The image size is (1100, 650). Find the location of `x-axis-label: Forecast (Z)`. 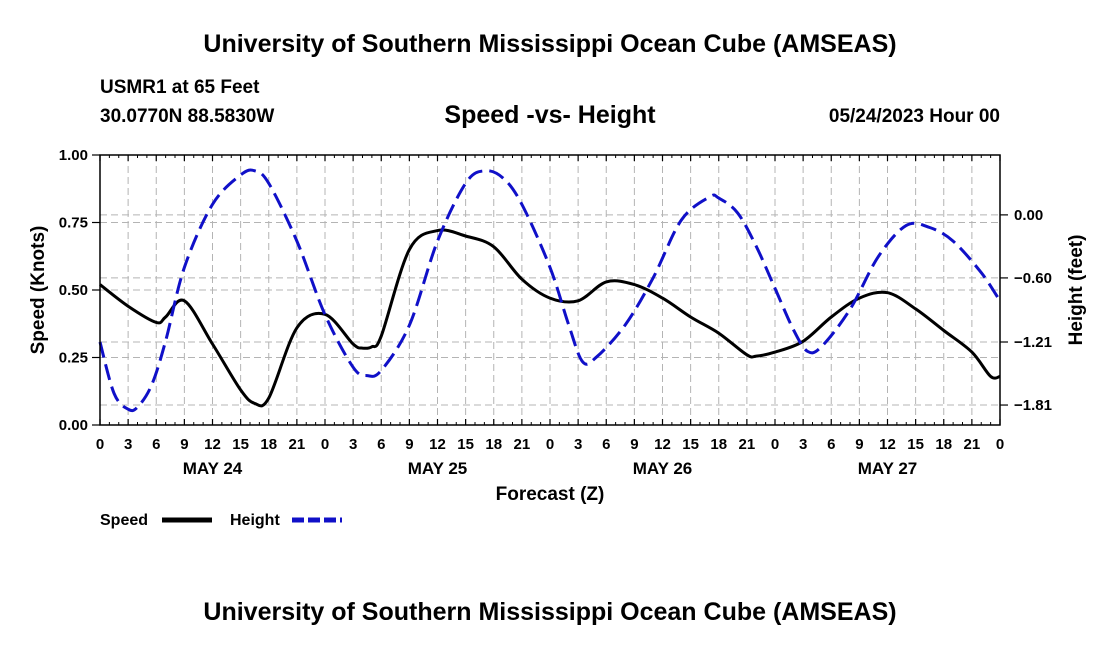

x-axis-label: Forecast (Z) is located at coordinates (550, 494).